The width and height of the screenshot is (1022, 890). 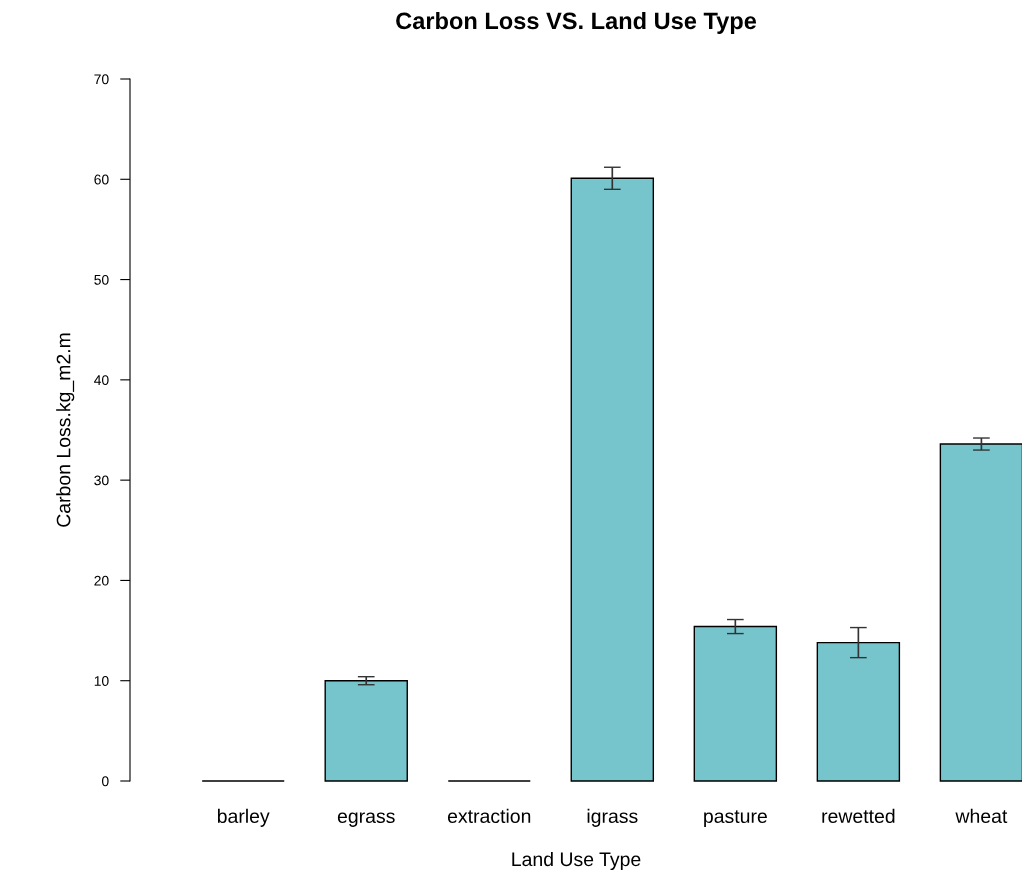 I want to click on x-tick-label: wheat, so click(x=981, y=816).